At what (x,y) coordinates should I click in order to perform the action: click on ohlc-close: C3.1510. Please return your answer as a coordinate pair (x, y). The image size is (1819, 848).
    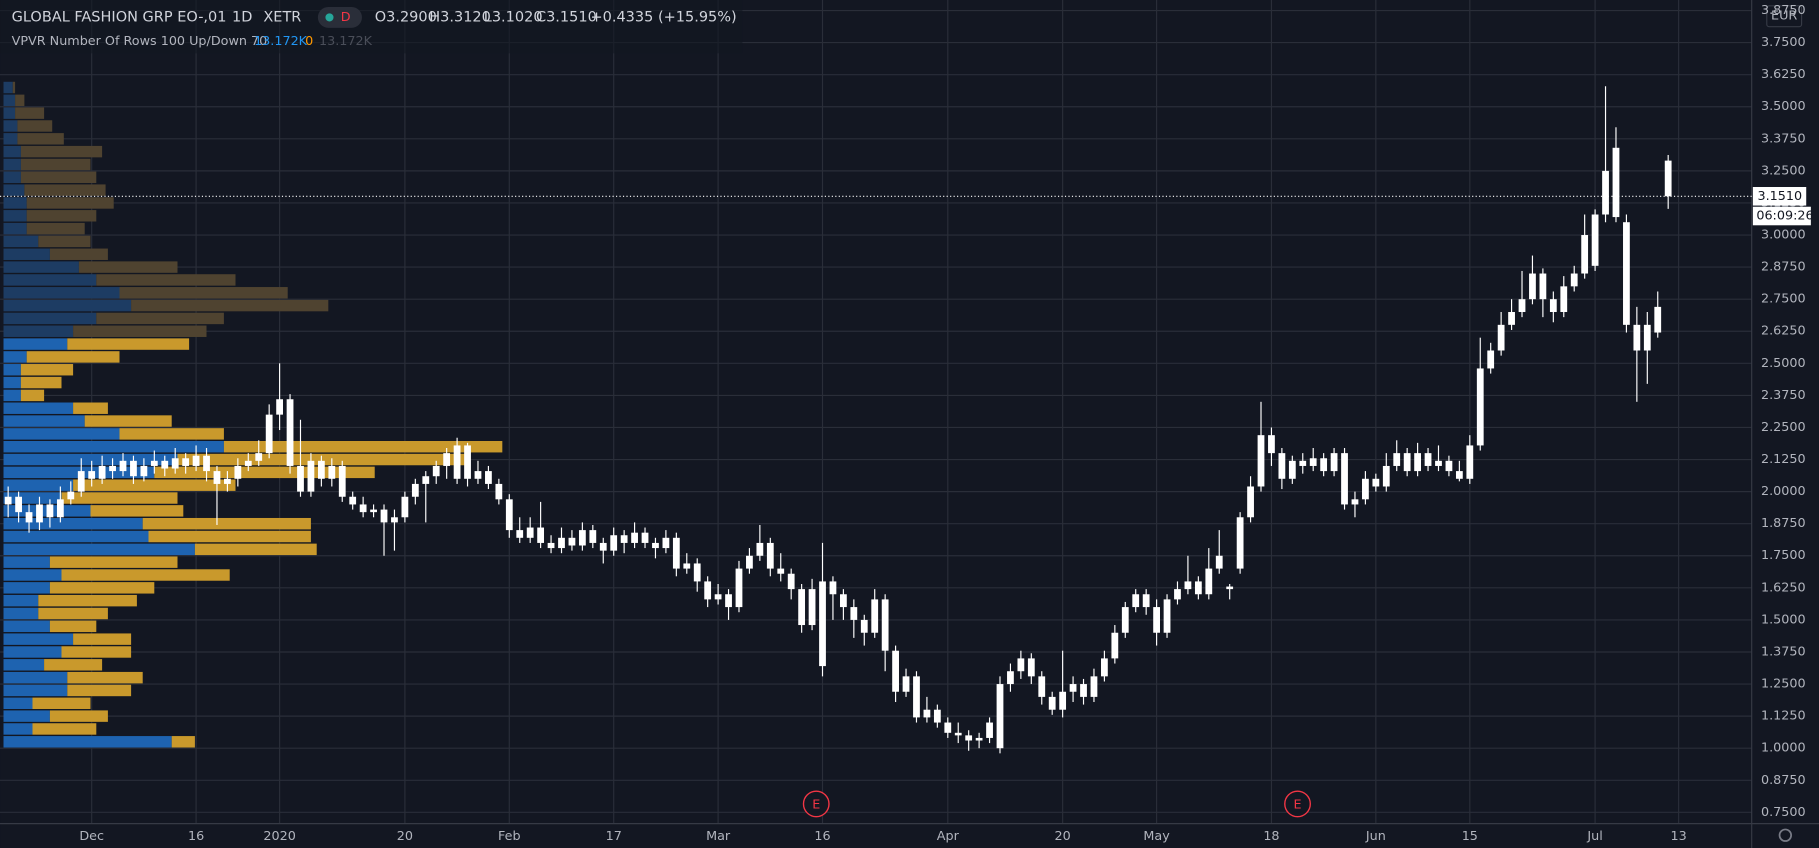
    Looking at the image, I should click on (566, 17).